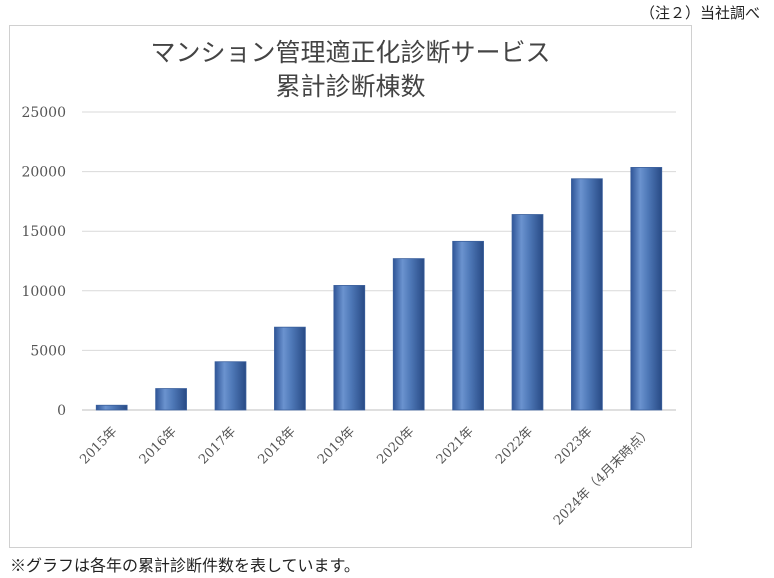 The width and height of the screenshot is (774, 578). I want to click on x-tick-label: 2017年, so click(217, 445).